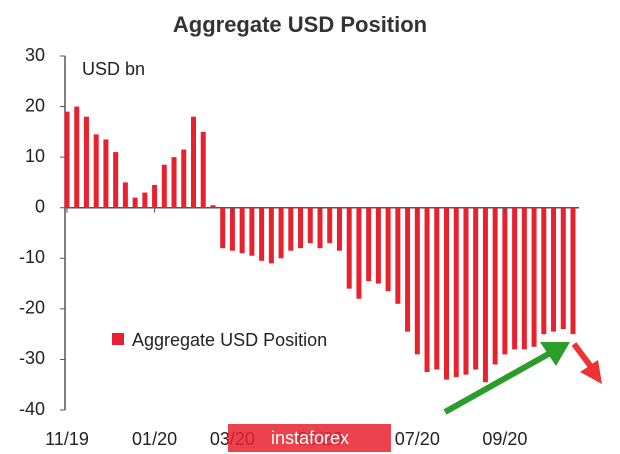 This screenshot has height=454, width=620. Describe the element at coordinates (506, 378) in the screenshot. I see `green-arrow` at that location.